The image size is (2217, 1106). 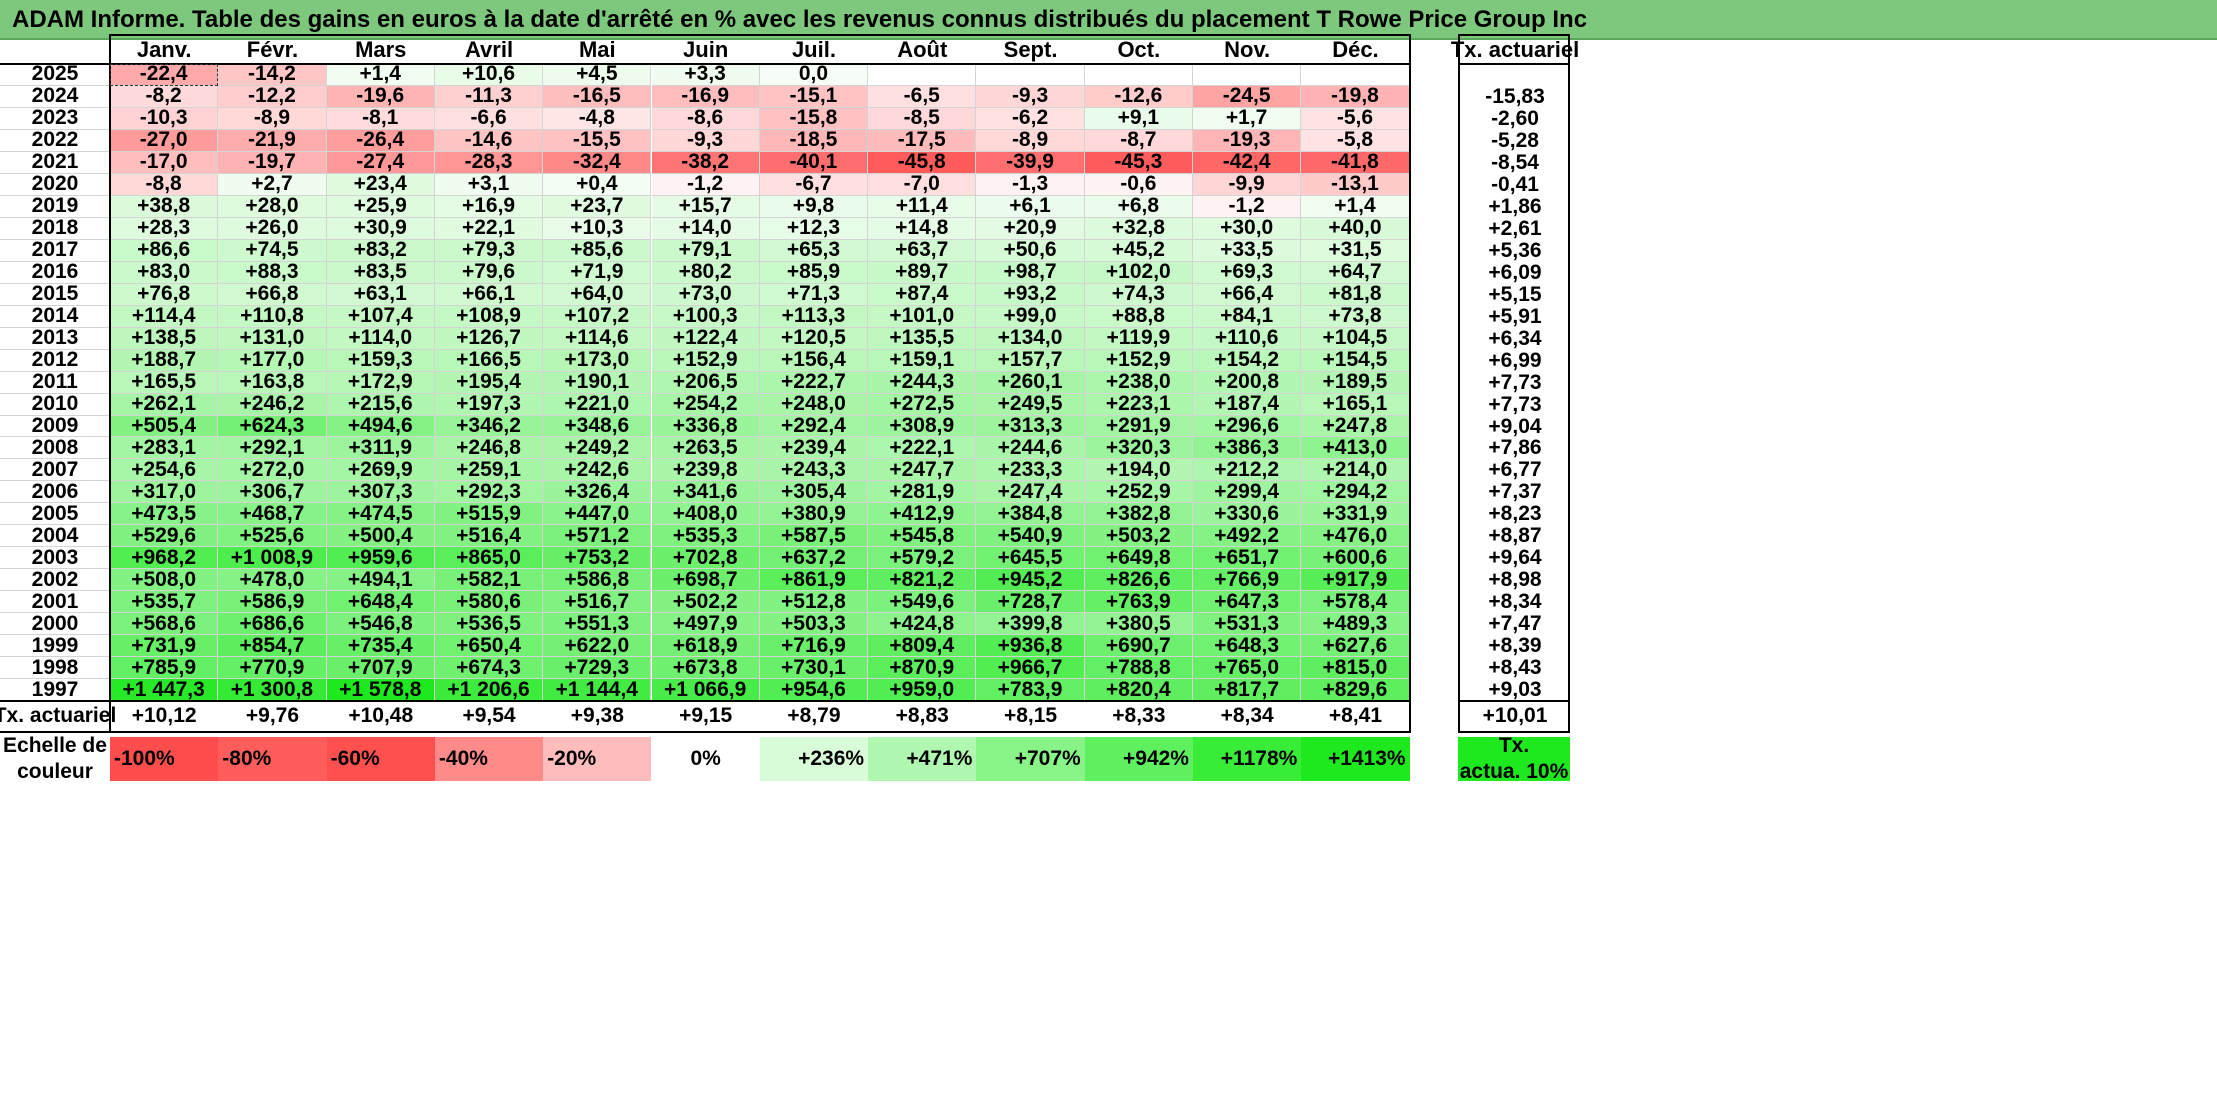 What do you see at coordinates (597, 184) in the screenshot?
I see `table-cell: +0,4` at bounding box center [597, 184].